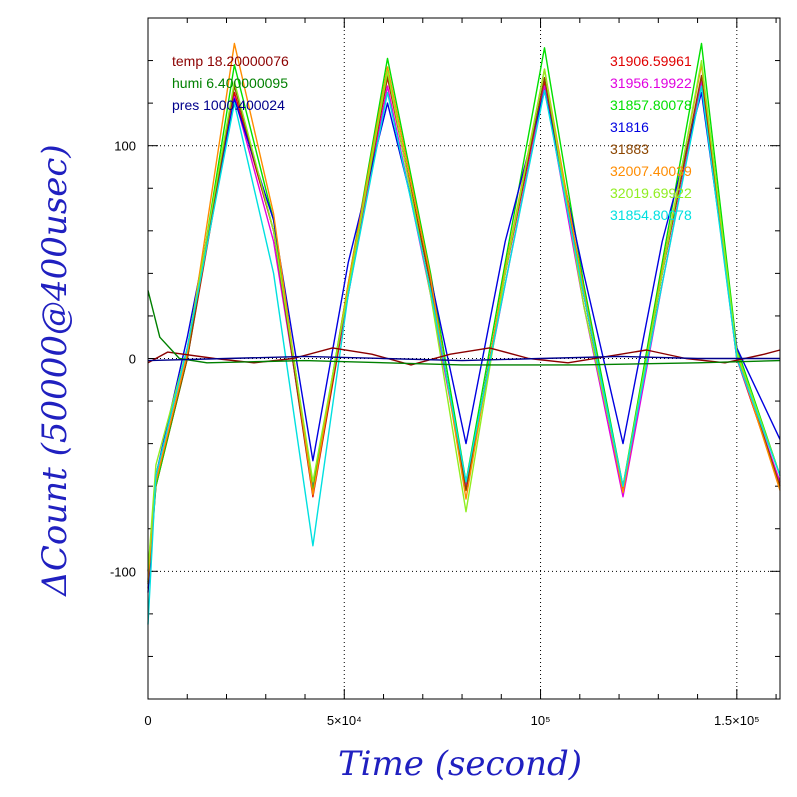  I want to click on x-tick-labels: 0 5×10⁴ 10⁵ 1.5×10⁵, so click(451, 720).